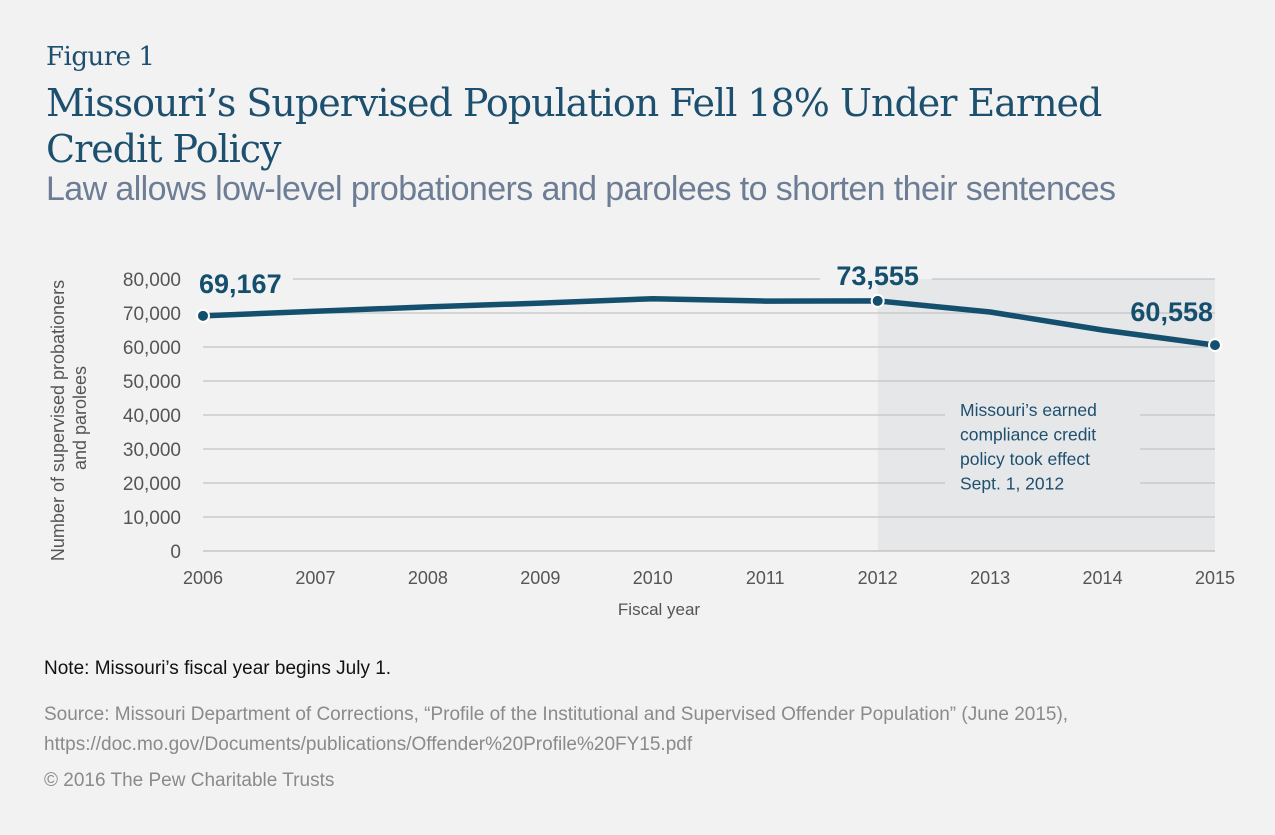  What do you see at coordinates (990, 578) in the screenshot?
I see `x-tick-label: 2013` at bounding box center [990, 578].